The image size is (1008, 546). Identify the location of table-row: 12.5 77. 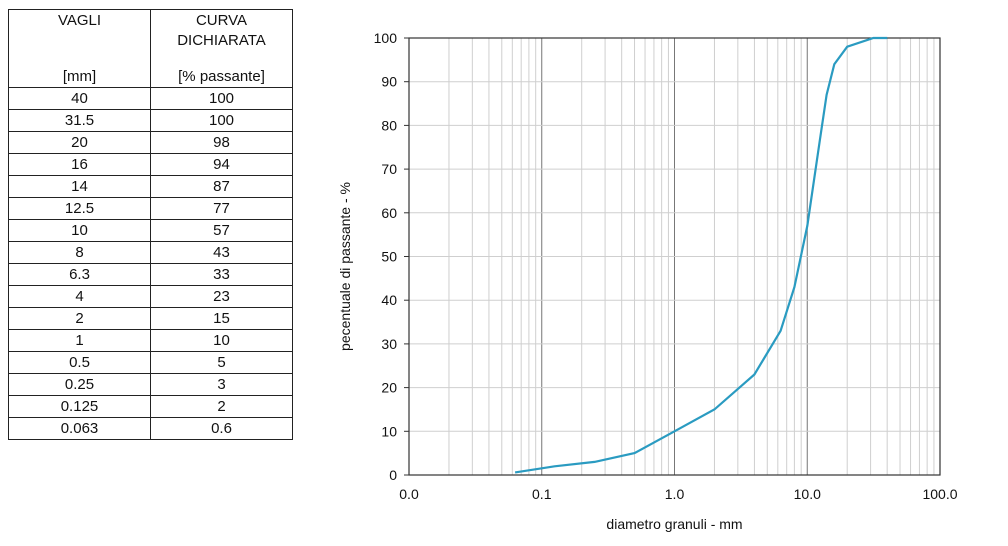
(150, 208).